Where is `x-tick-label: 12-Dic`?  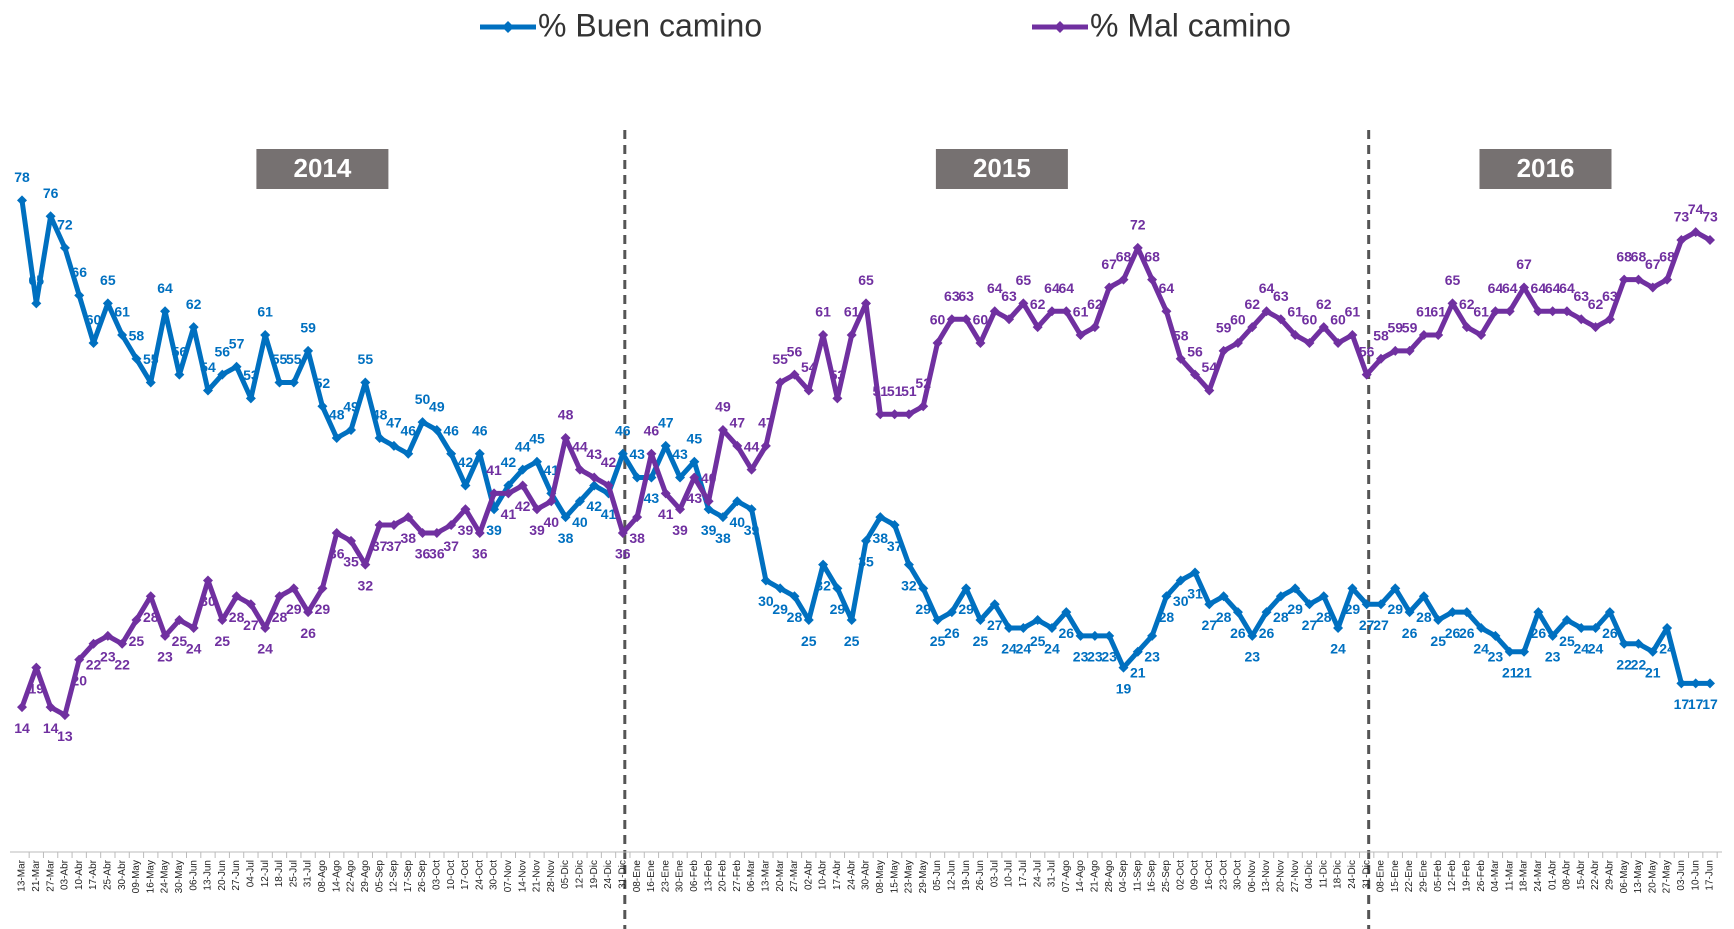
x-tick-label: 12-Dic is located at coordinates (580, 874).